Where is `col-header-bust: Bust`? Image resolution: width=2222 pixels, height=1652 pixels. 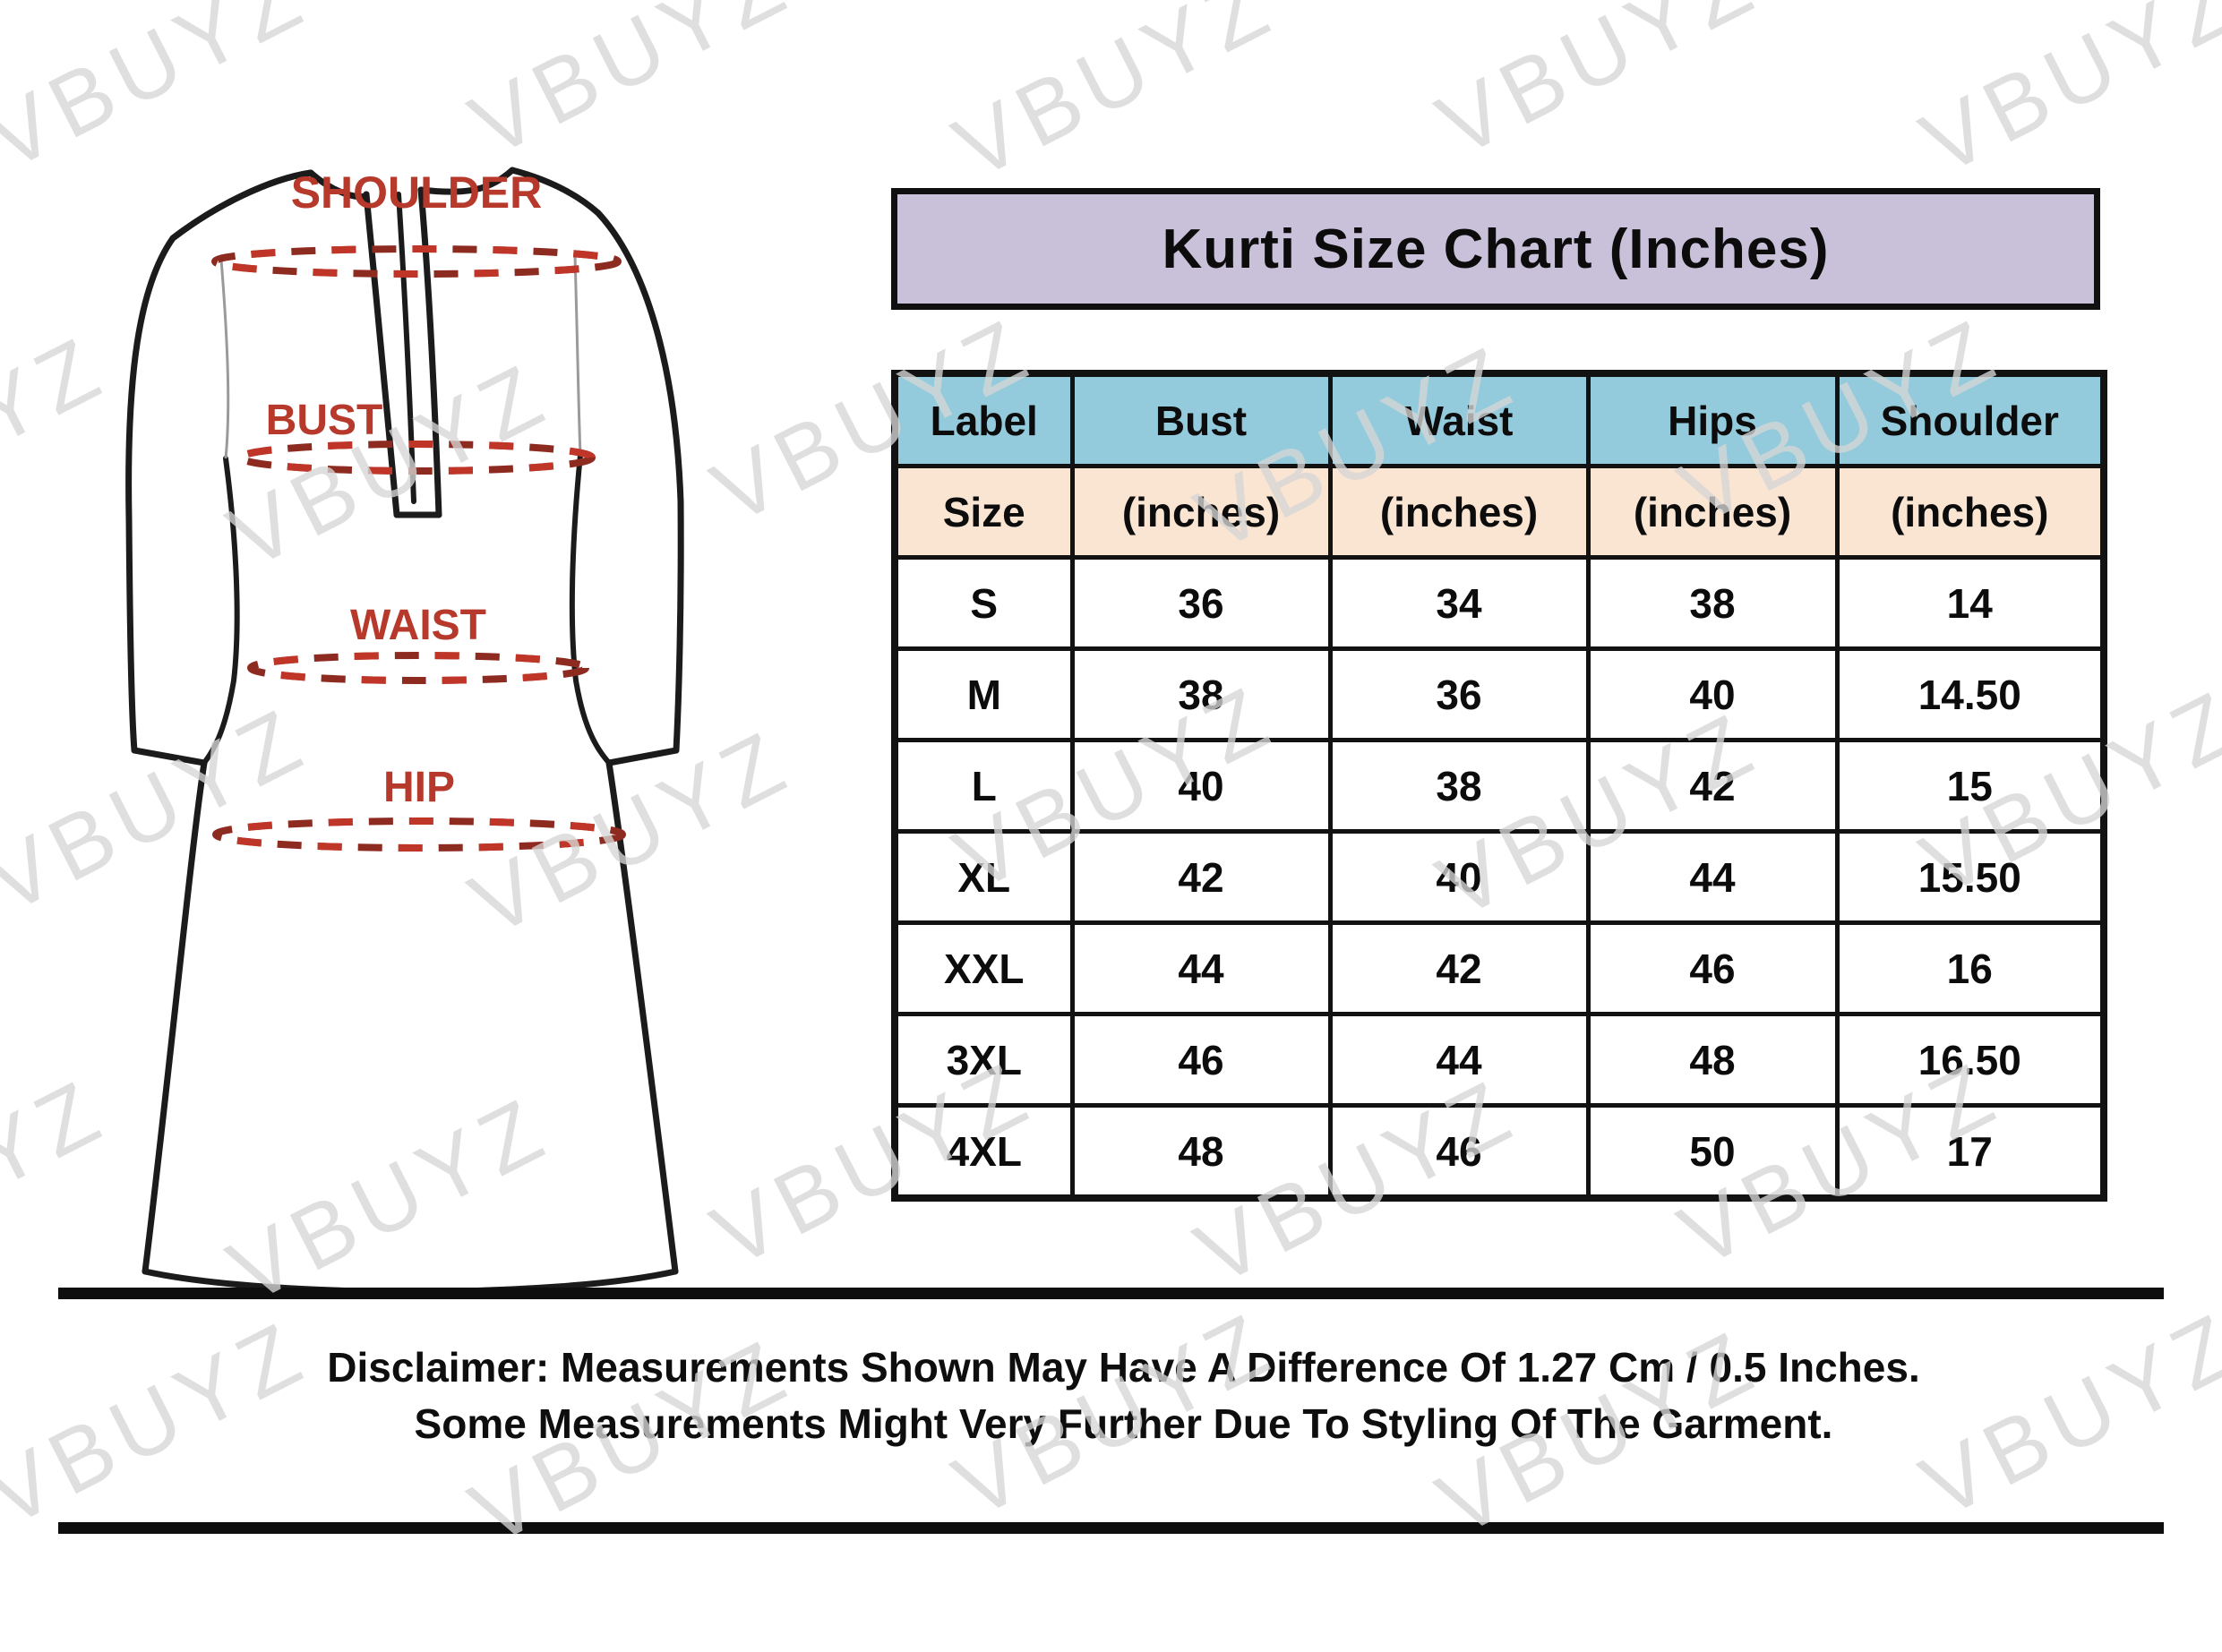 col-header-bust: Bust is located at coordinates (1201, 419).